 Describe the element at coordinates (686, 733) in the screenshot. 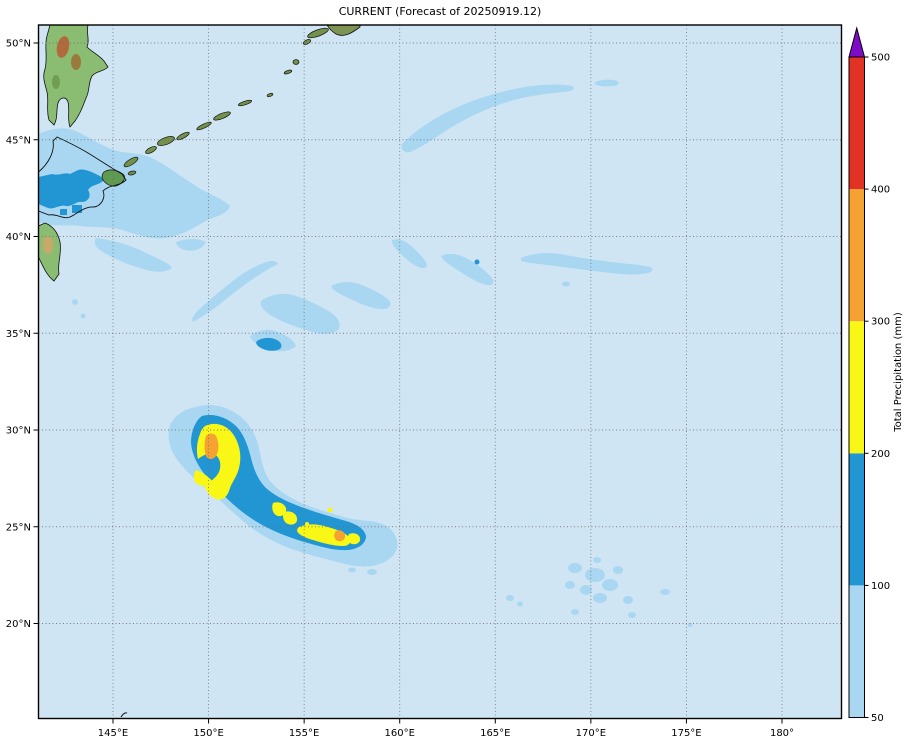

I see `x-tick-label-175e: 175°E` at that location.